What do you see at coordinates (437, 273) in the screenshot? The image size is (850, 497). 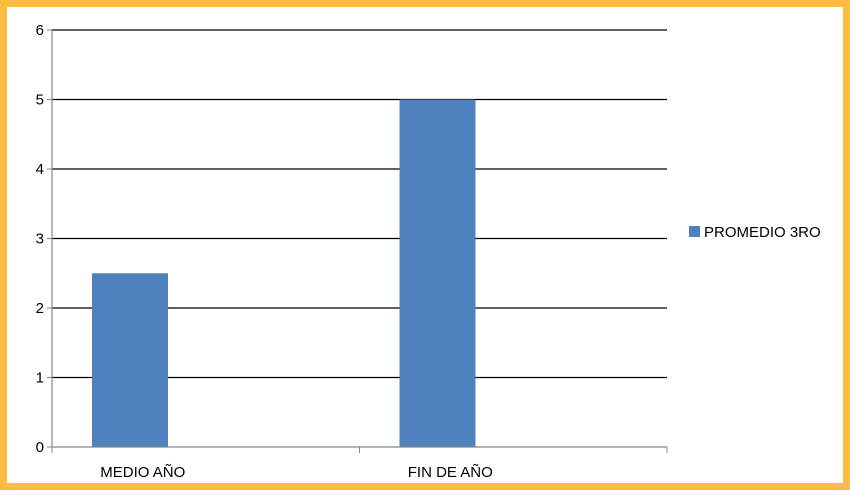 I see `bar-fin-de-ano` at bounding box center [437, 273].